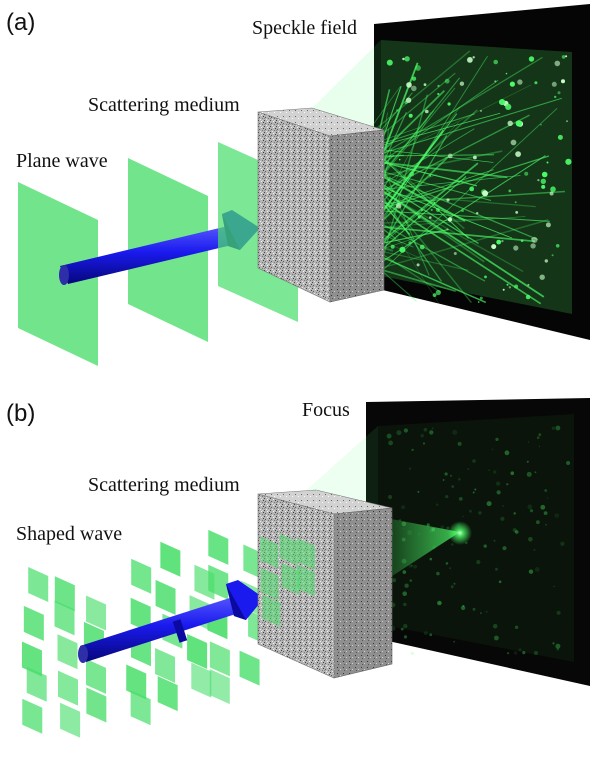 The height and width of the screenshot is (767, 595). What do you see at coordinates (20, 22) in the screenshot?
I see `panel-a-label: (a)` at bounding box center [20, 22].